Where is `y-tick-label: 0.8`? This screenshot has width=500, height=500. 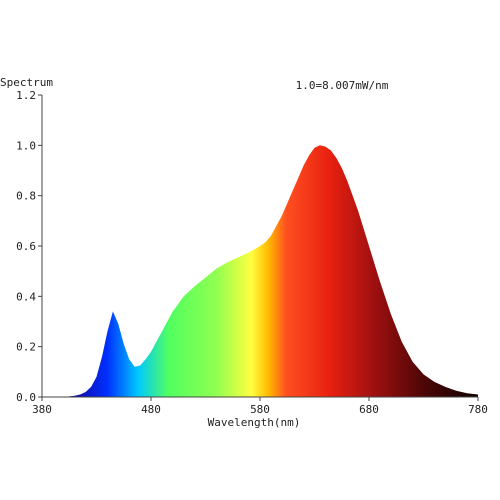 y-tick-label: 0.8 is located at coordinates (26, 196).